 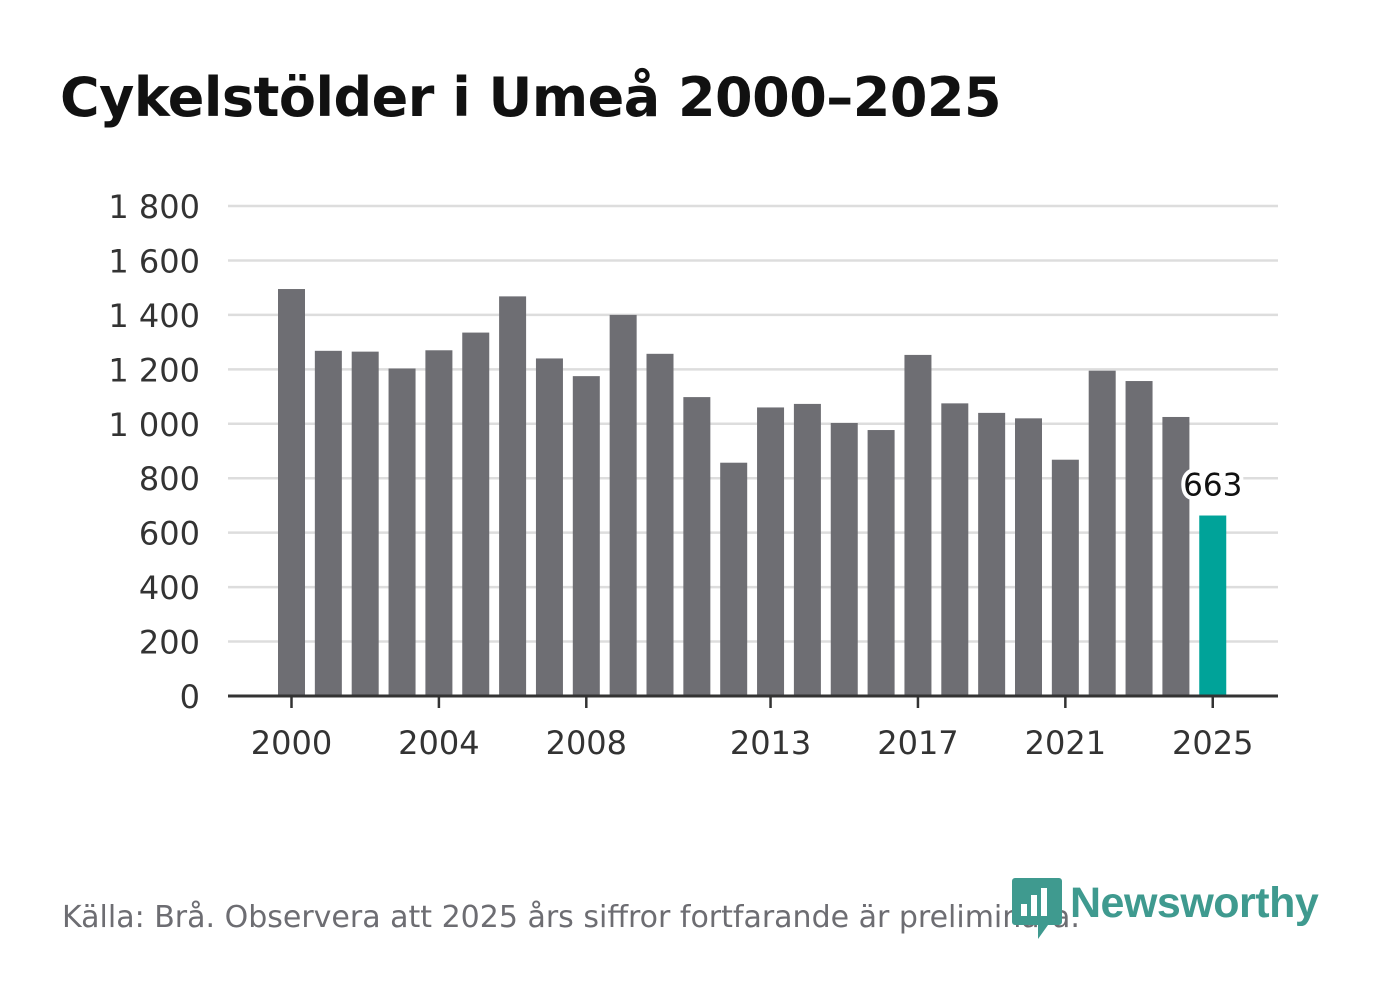 What do you see at coordinates (734, 579) in the screenshot?
I see `bar-2012` at bounding box center [734, 579].